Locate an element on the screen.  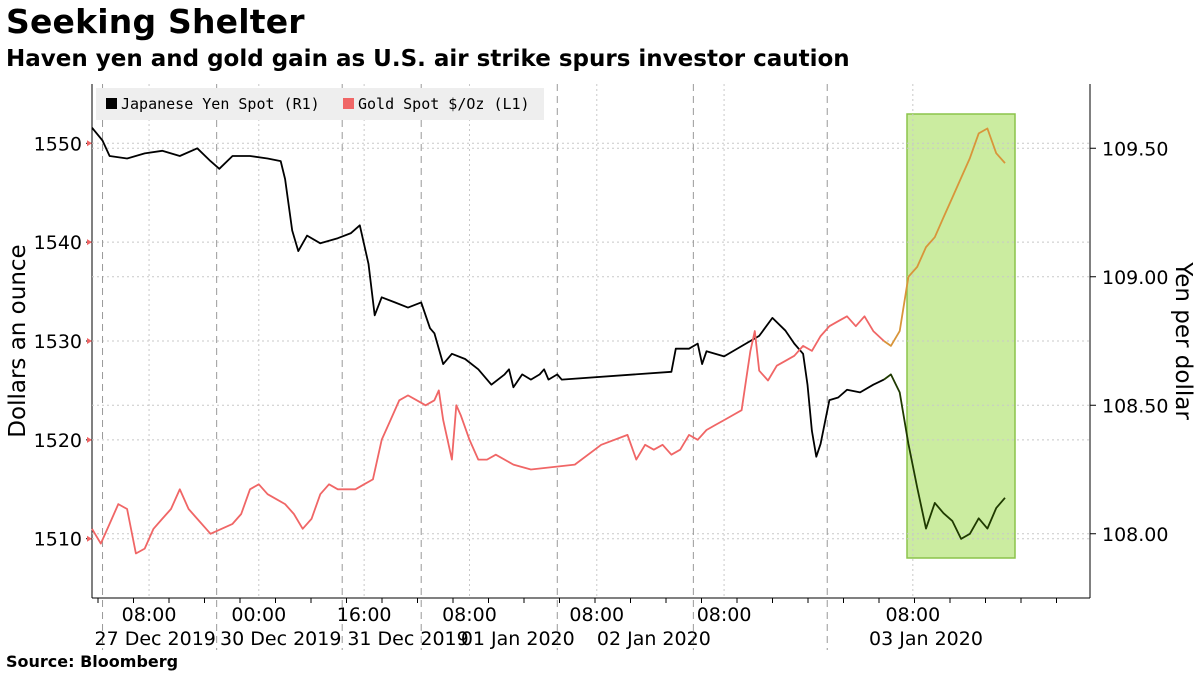
right-tick-label: 108.00 is located at coordinates (1135, 535).